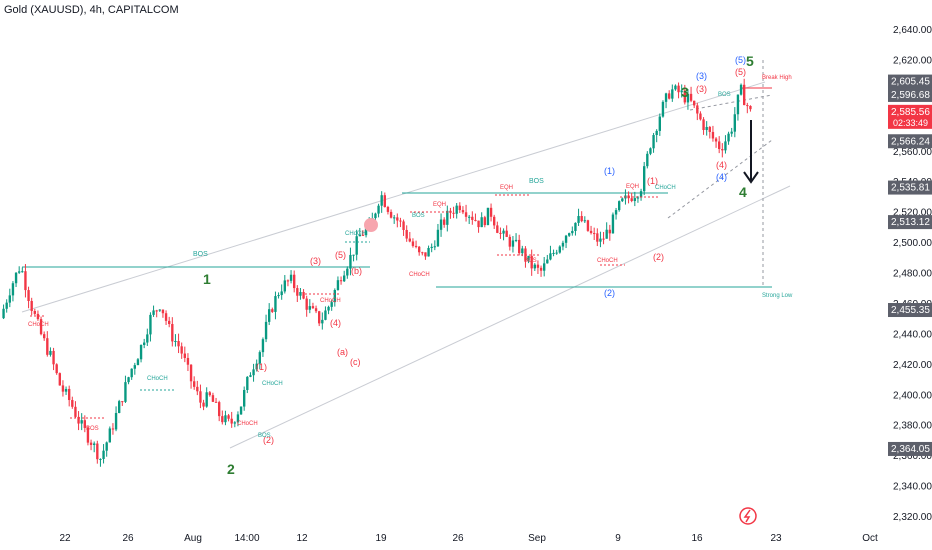 The width and height of the screenshot is (932, 550). What do you see at coordinates (731, 102) in the screenshot?
I see `wave-dash-line` at bounding box center [731, 102].